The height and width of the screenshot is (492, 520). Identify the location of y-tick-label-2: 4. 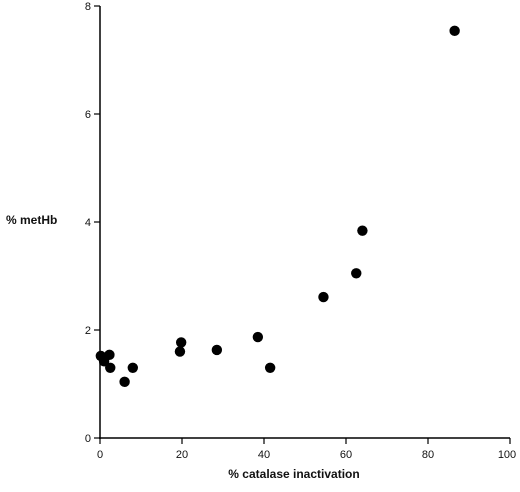
(88, 223).